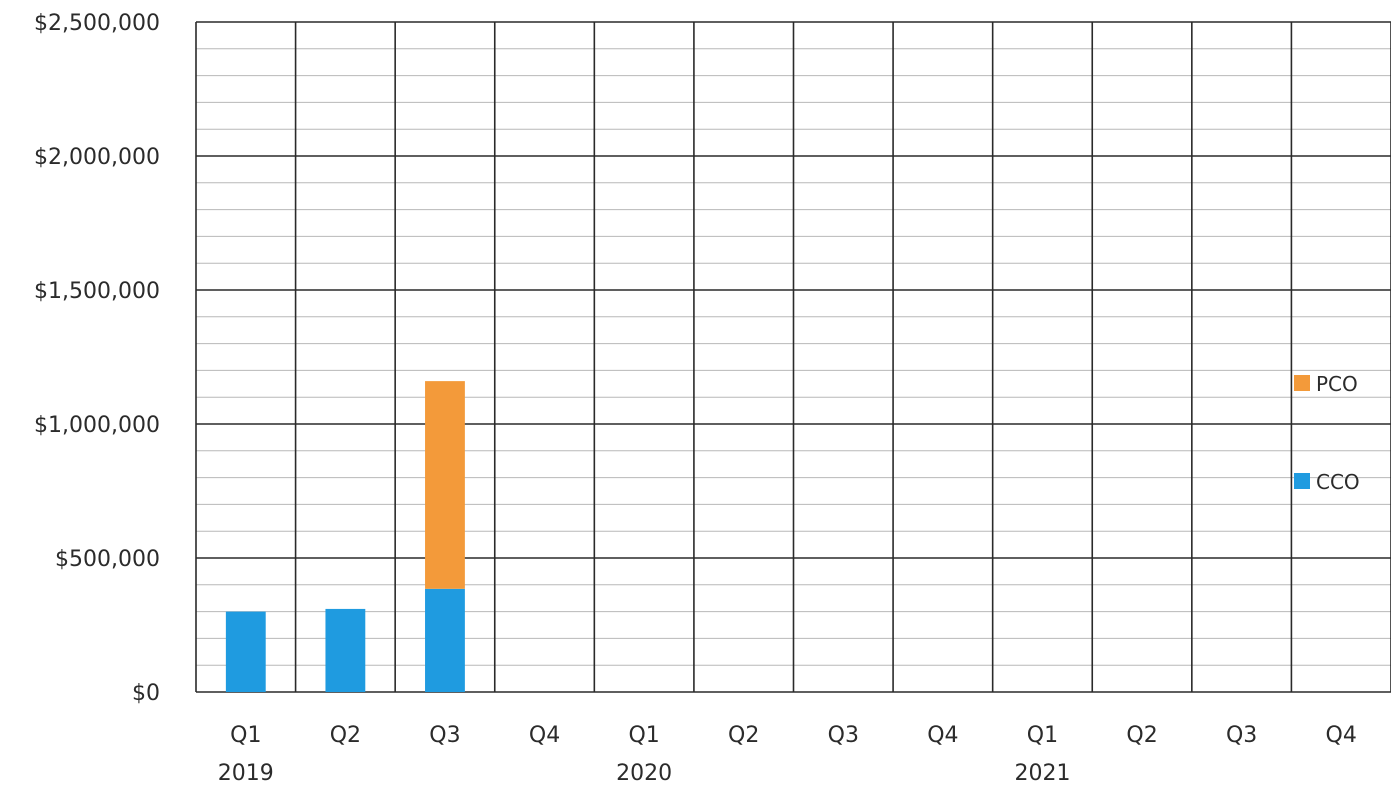  Describe the element at coordinates (787, 754) in the screenshot. I see `x-axis: Q1 Q2 Q3 Q4 Q1 Q2 Q3 Q4 Q1 Q2 Q3 Q4 2019 2020 2021` at that location.